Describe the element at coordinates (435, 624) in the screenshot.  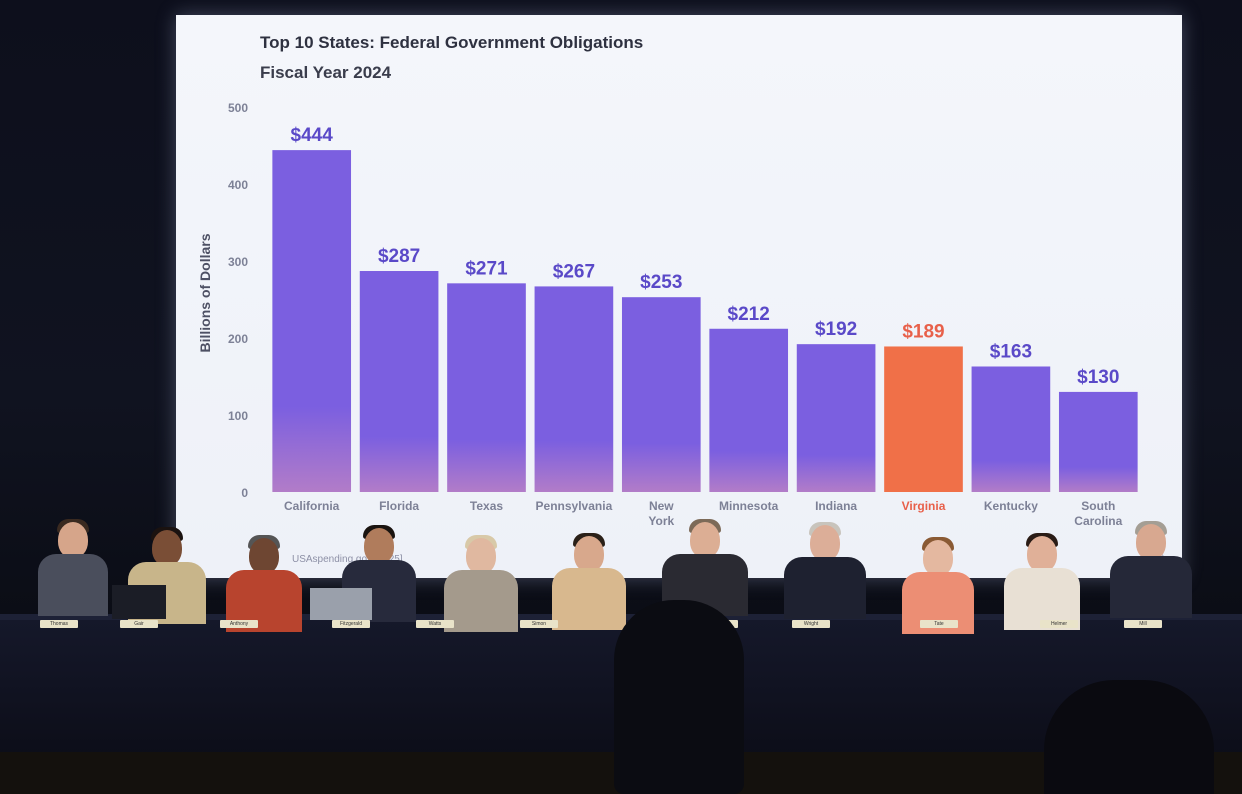
I see `name-placard: Watts` at that location.